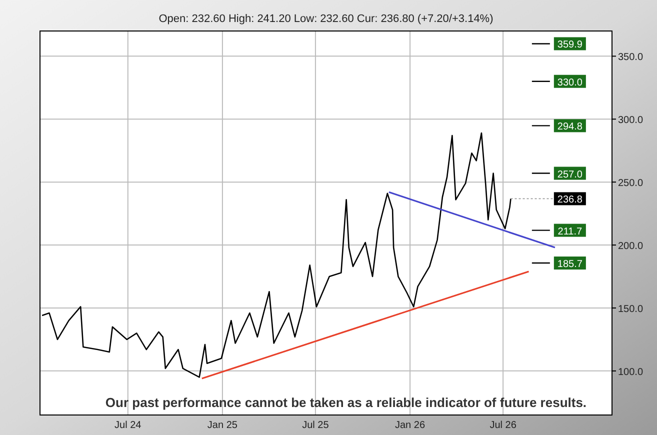  I want to click on ref-line-label: 211.7, so click(570, 232).